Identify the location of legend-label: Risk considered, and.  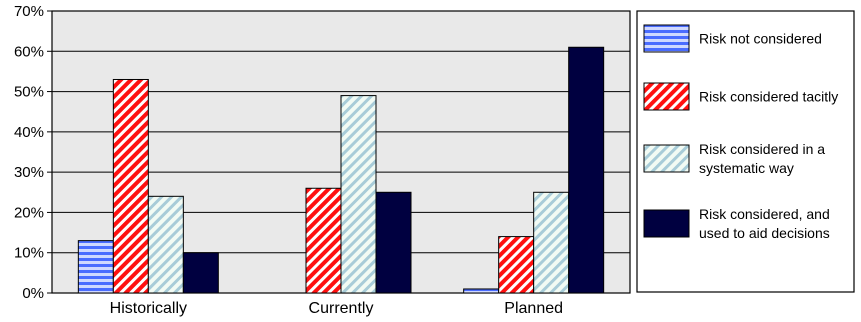
(764, 214).